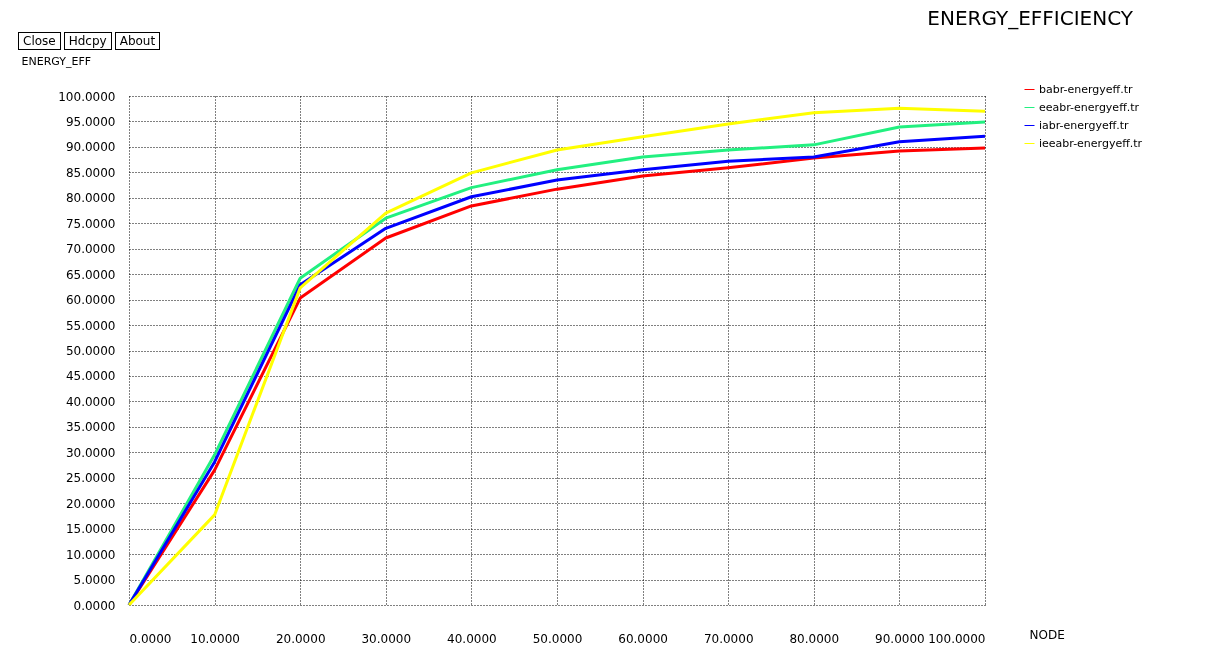 Image resolution: width=1208 pixels, height=653 pixels. I want to click on x-tick-label: 0.0000, so click(150, 638).